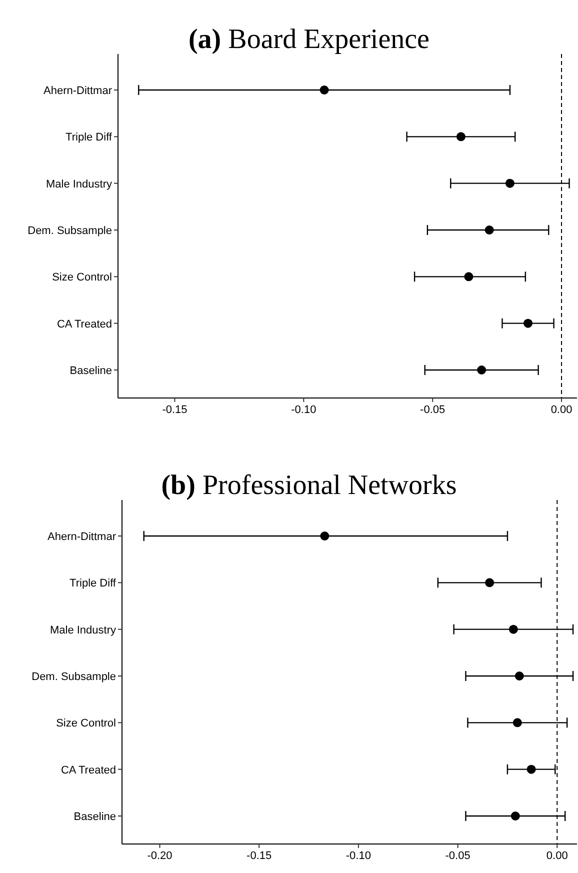 The image size is (578, 873). Describe the element at coordinates (309, 485) in the screenshot. I see `chart-title: (b) Professional Networks` at that location.